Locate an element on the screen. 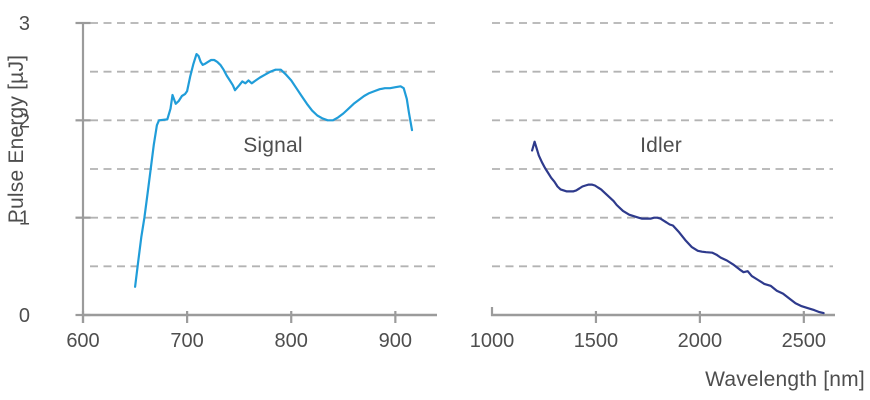 The height and width of the screenshot is (400, 870). x-axis-title: Wavelength [nm] is located at coordinates (785, 379).